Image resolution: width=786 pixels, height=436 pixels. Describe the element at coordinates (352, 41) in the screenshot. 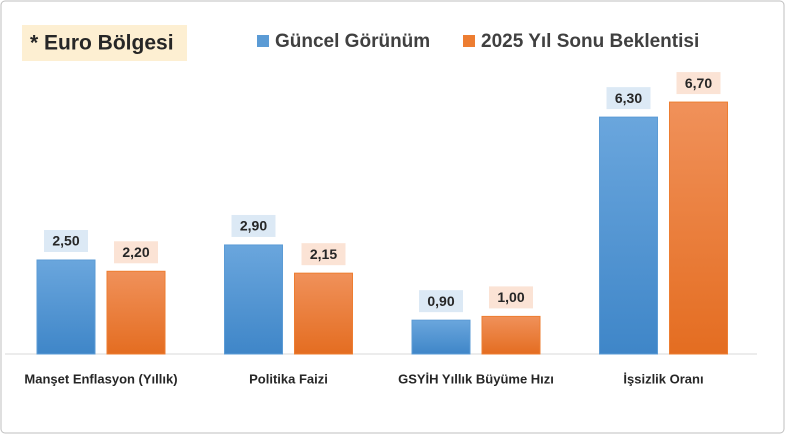

I see `legend-label: Güncel Görünüm` at that location.